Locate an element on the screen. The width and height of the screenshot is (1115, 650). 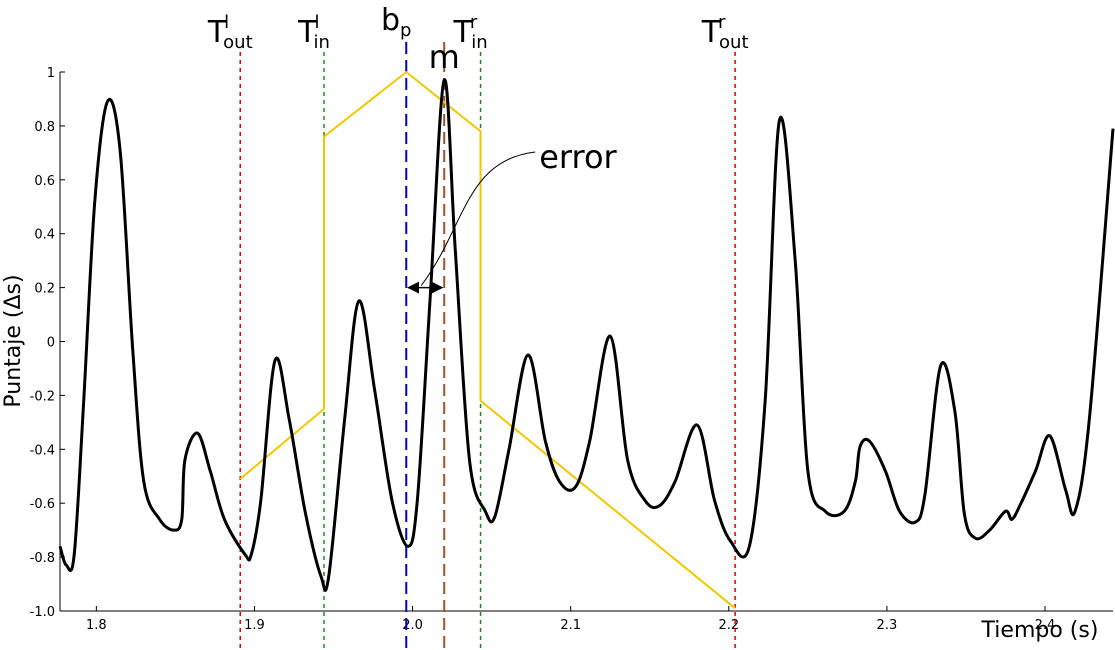
y-tick-label: -0.4 is located at coordinates (42, 450).